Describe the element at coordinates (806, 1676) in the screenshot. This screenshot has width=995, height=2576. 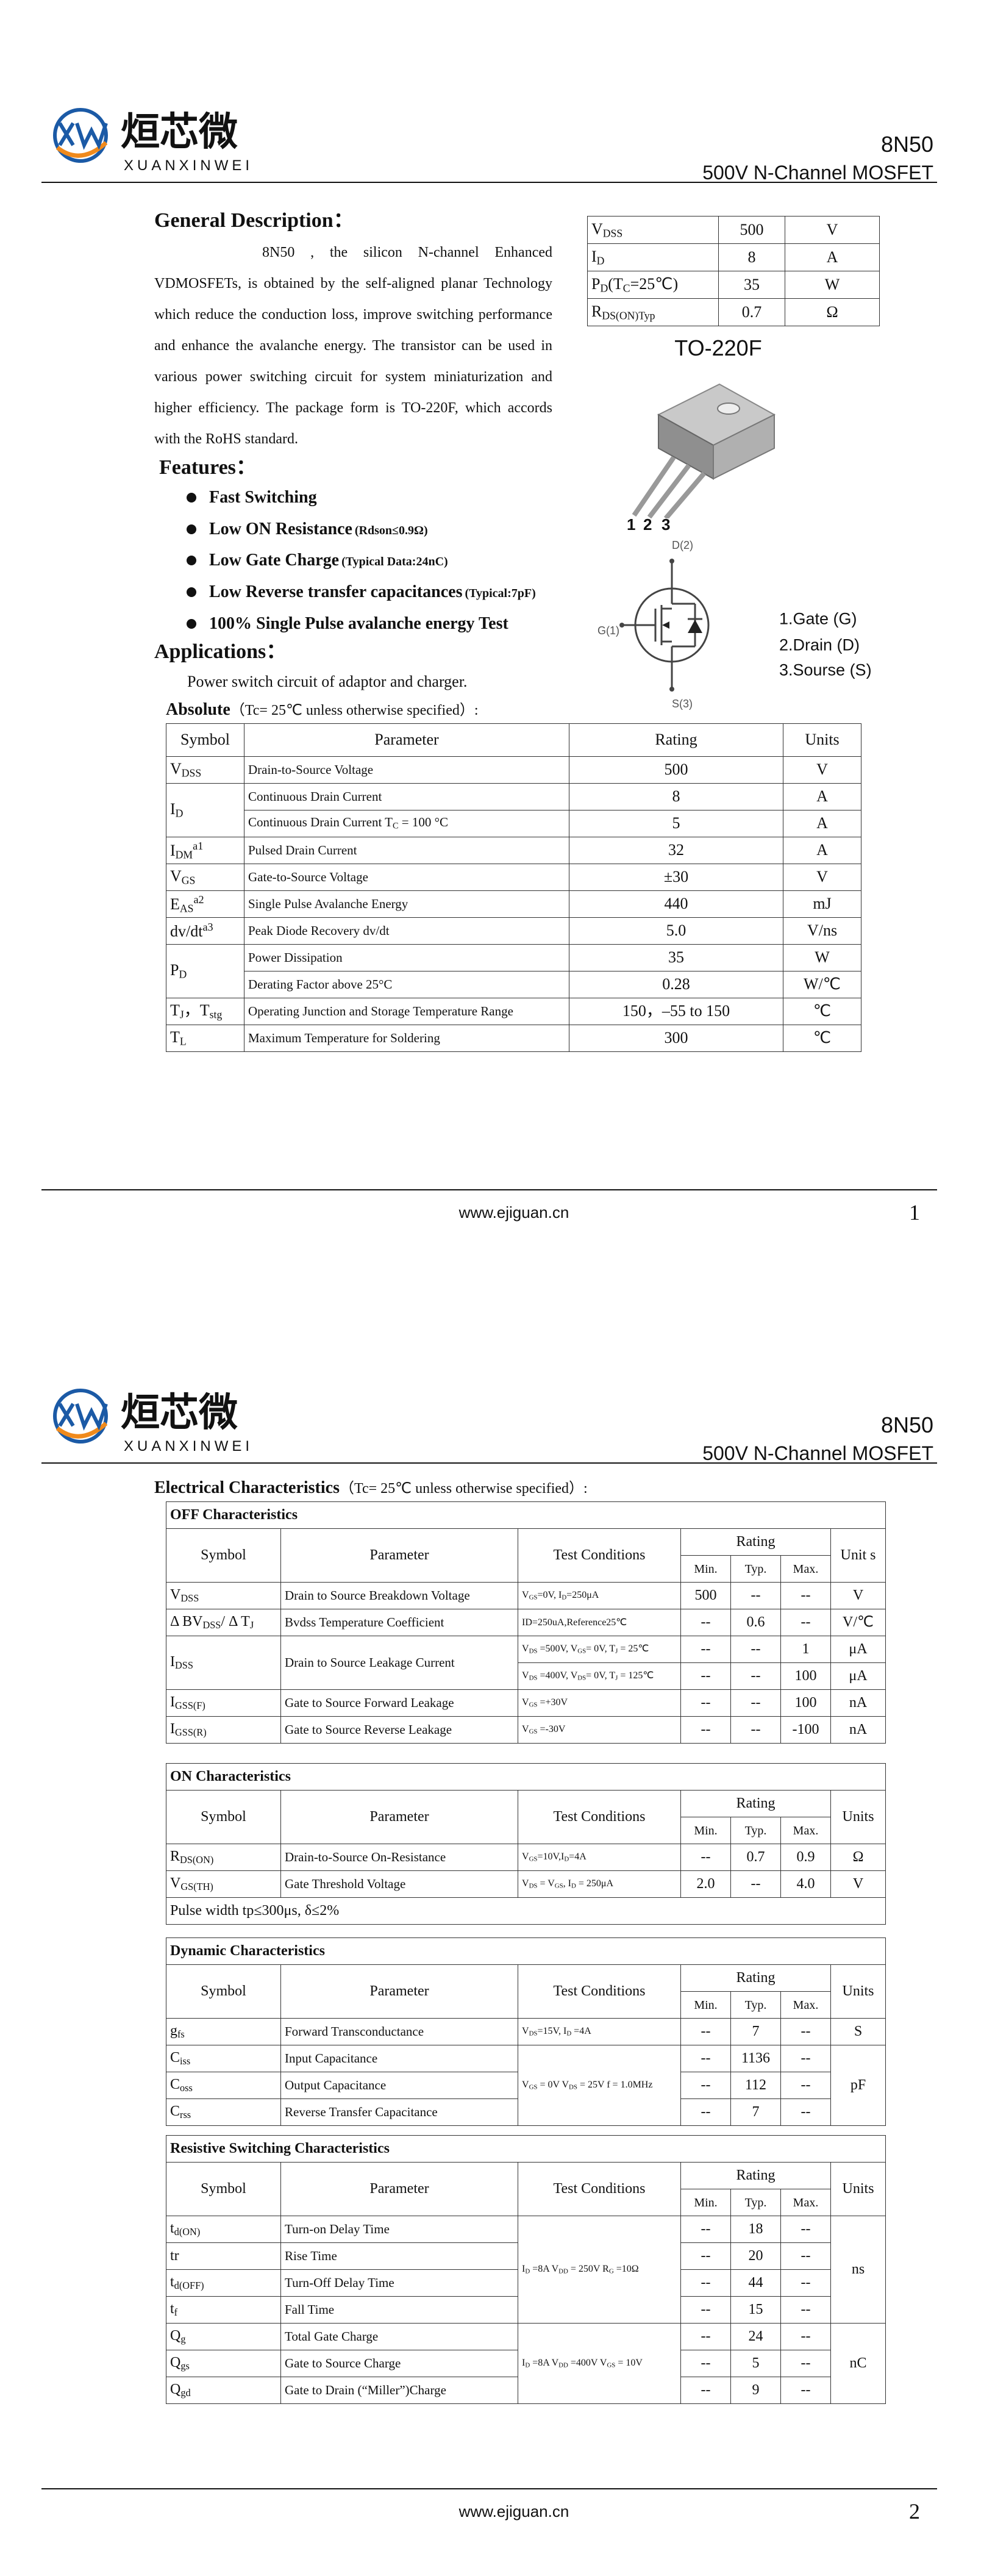
I see `max: 100` at that location.